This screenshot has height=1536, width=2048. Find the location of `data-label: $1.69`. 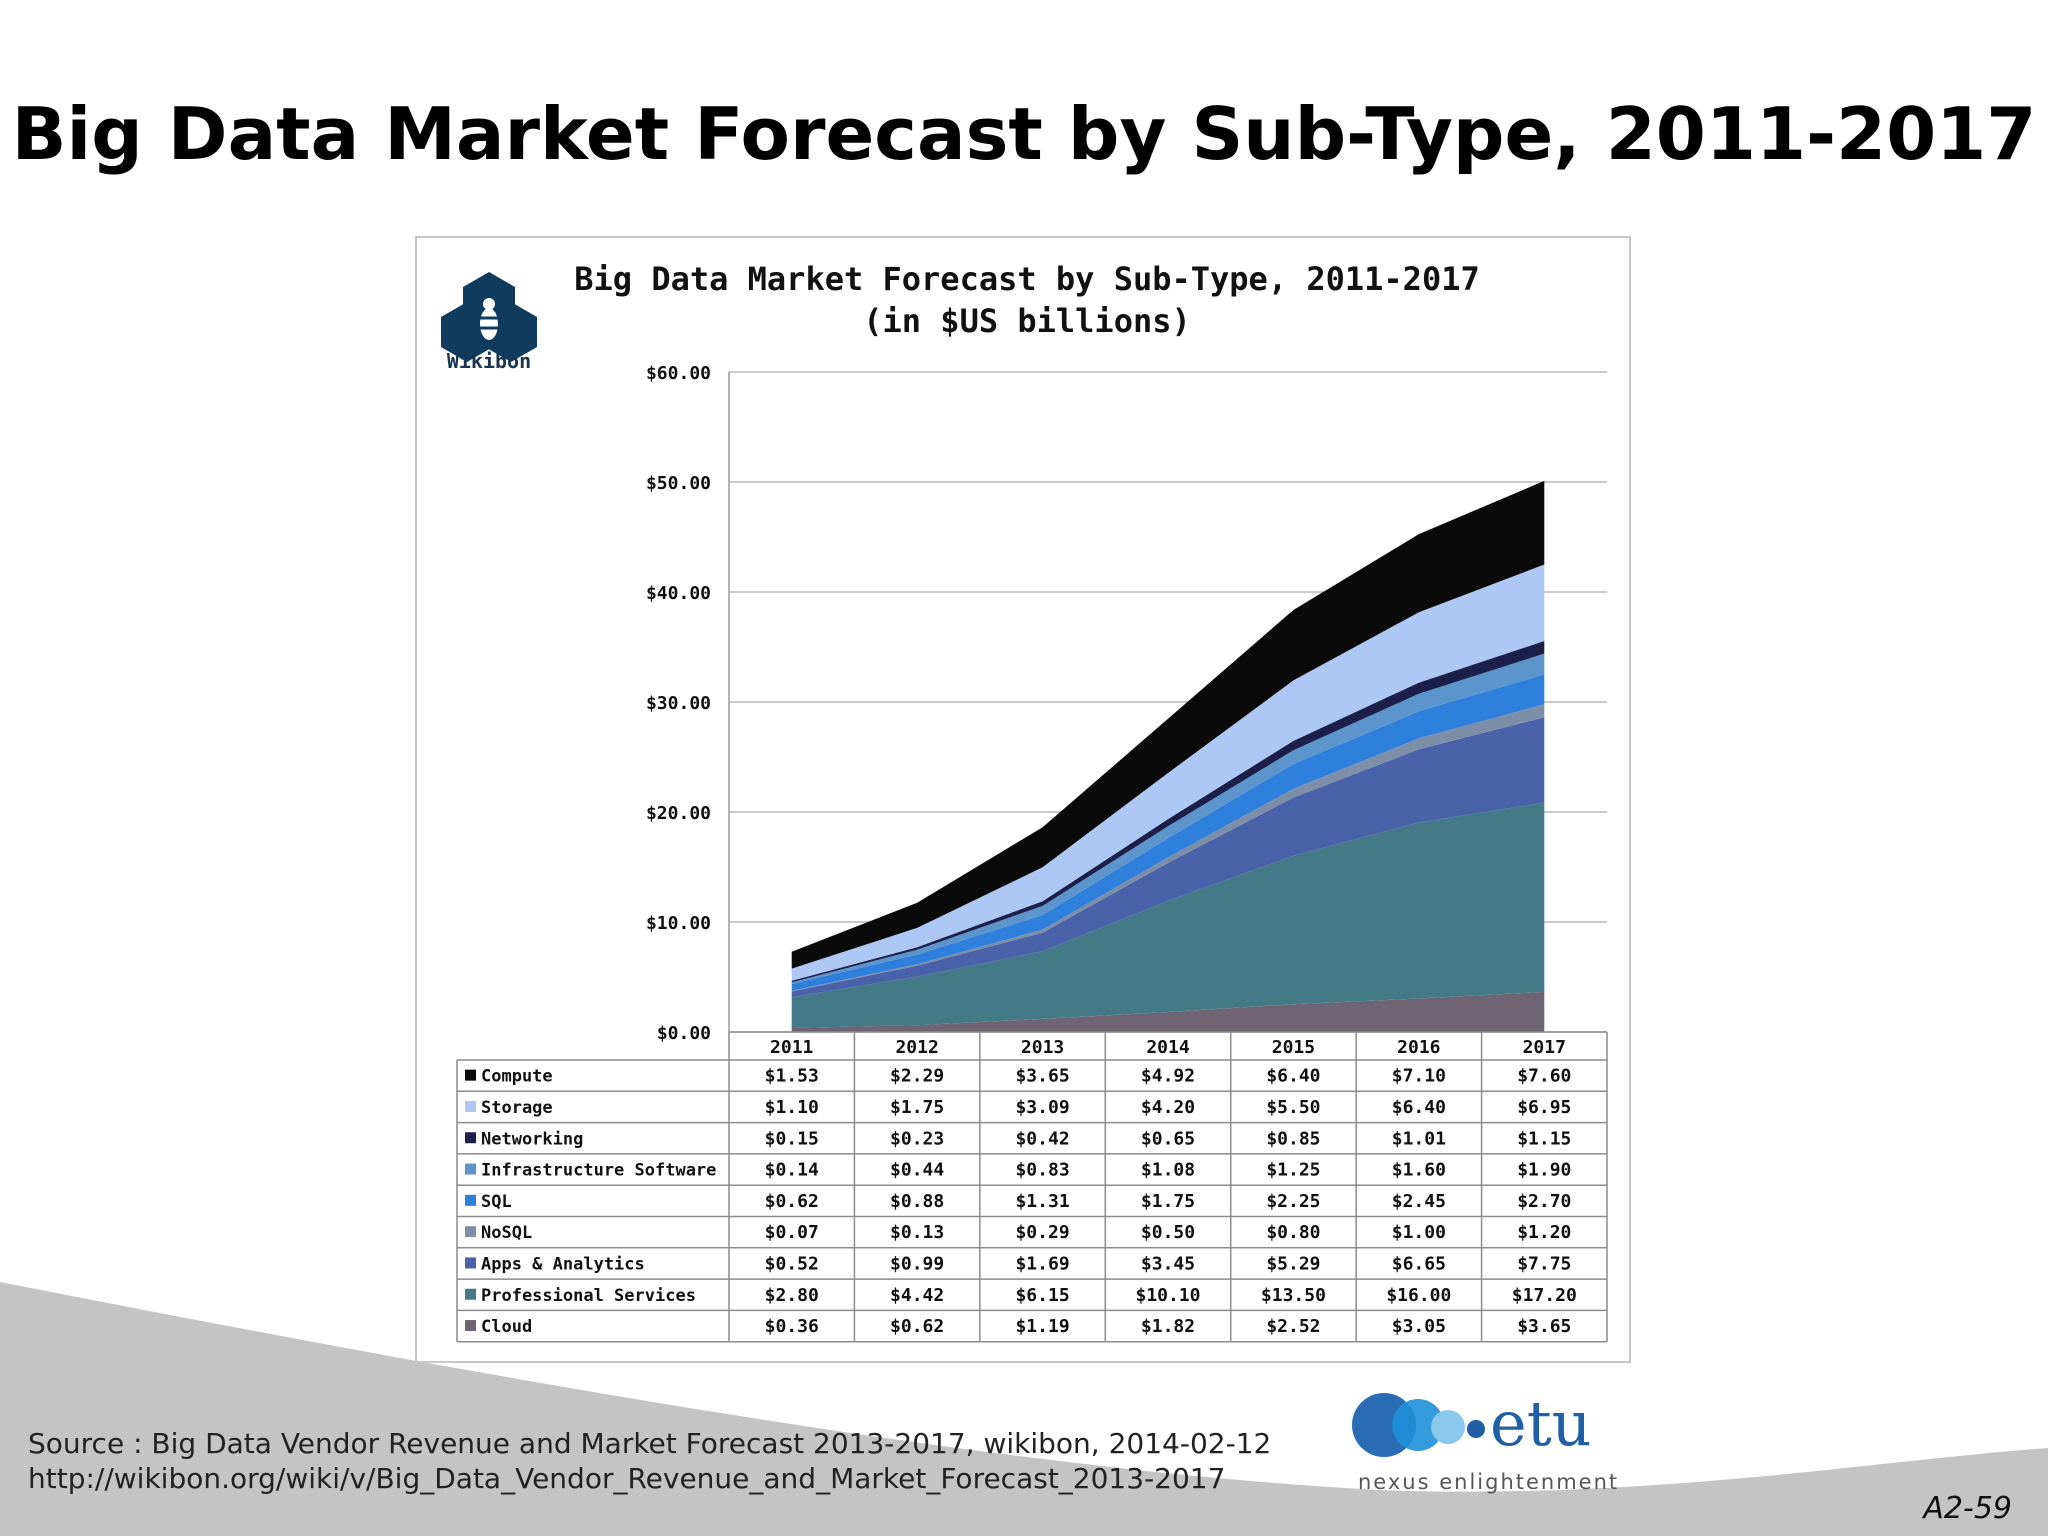

data-label: $1.69 is located at coordinates (1042, 1263).